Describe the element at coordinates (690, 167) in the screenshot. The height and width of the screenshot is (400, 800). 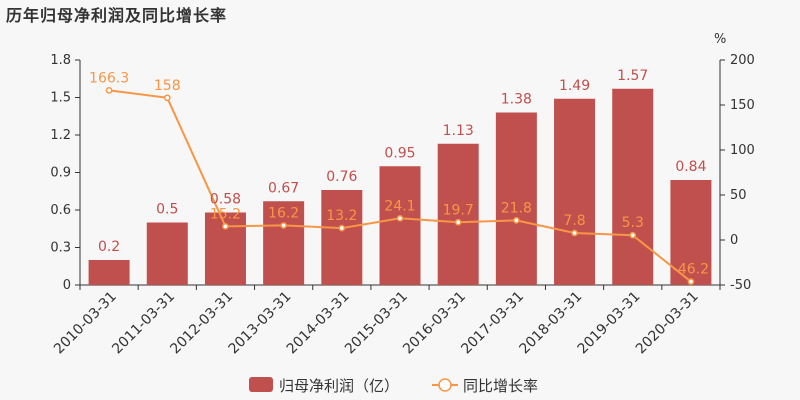
I see `bar-value-label: 0.84` at that location.